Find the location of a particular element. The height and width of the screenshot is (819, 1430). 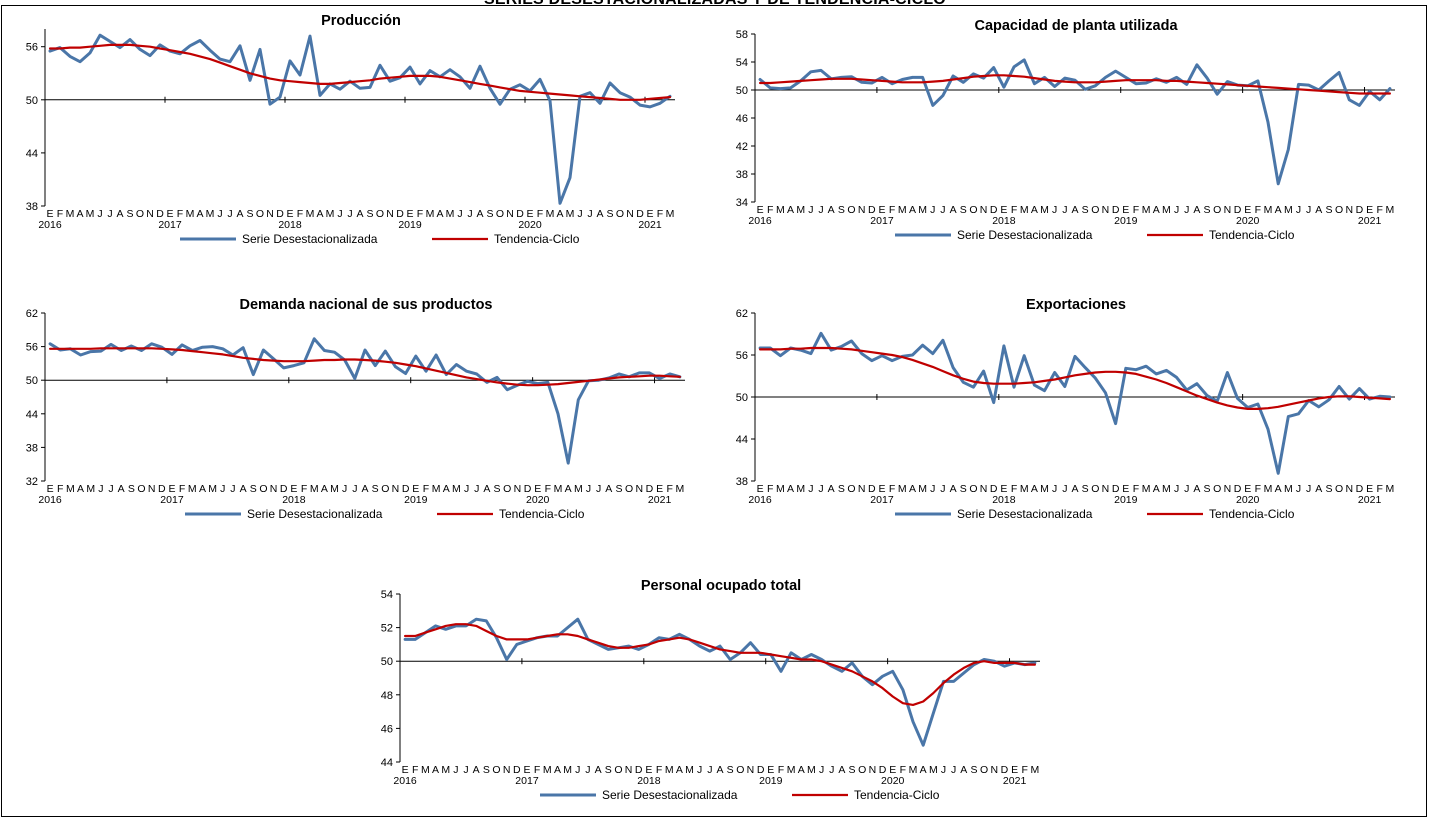

x-year-label: 2019 is located at coordinates (416, 500).